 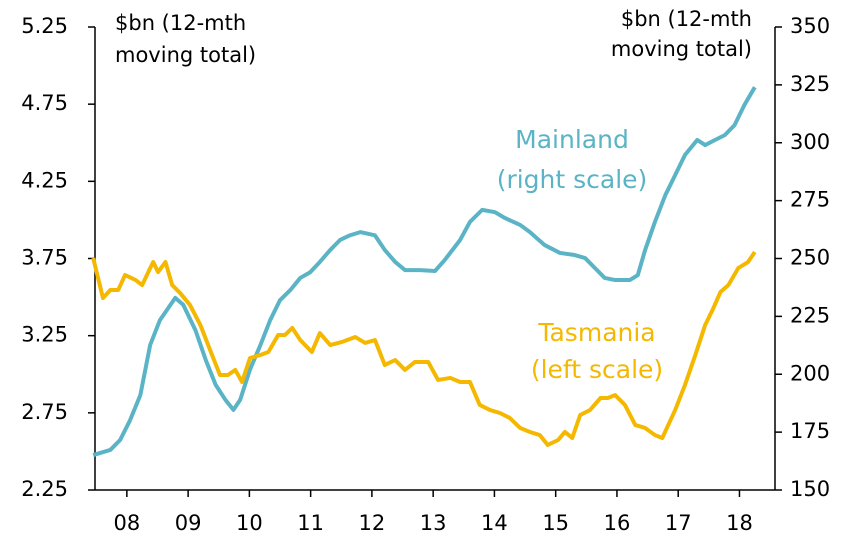 I want to click on y2-tick-label: 150, so click(x=810, y=489).